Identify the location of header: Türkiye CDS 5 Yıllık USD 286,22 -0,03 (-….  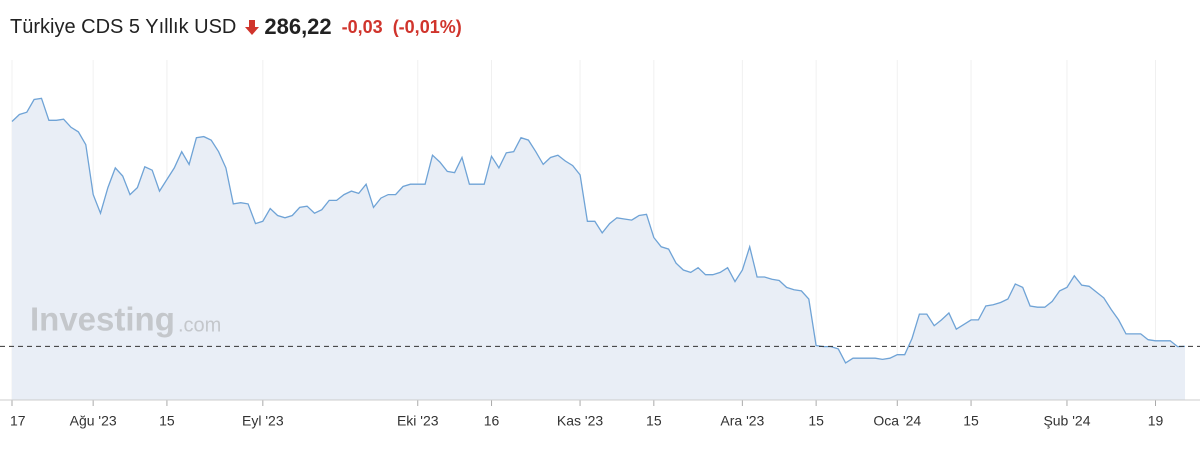
(236, 27).